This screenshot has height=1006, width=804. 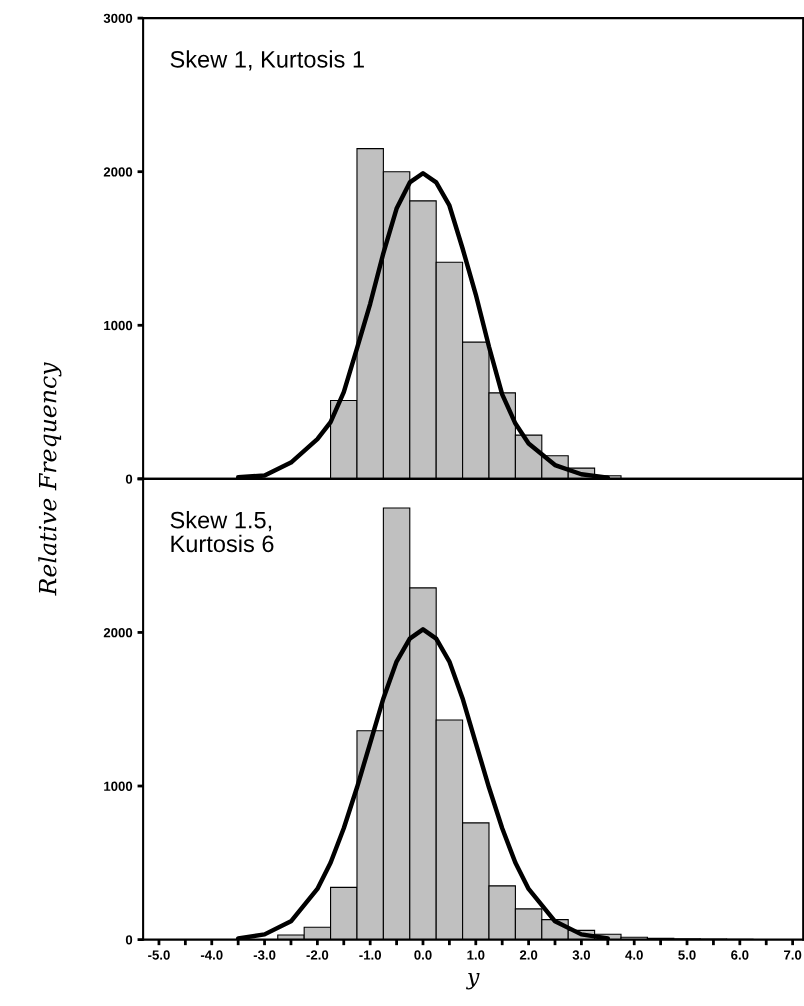 I want to click on x-tick-label: 5.0, so click(x=687, y=955).